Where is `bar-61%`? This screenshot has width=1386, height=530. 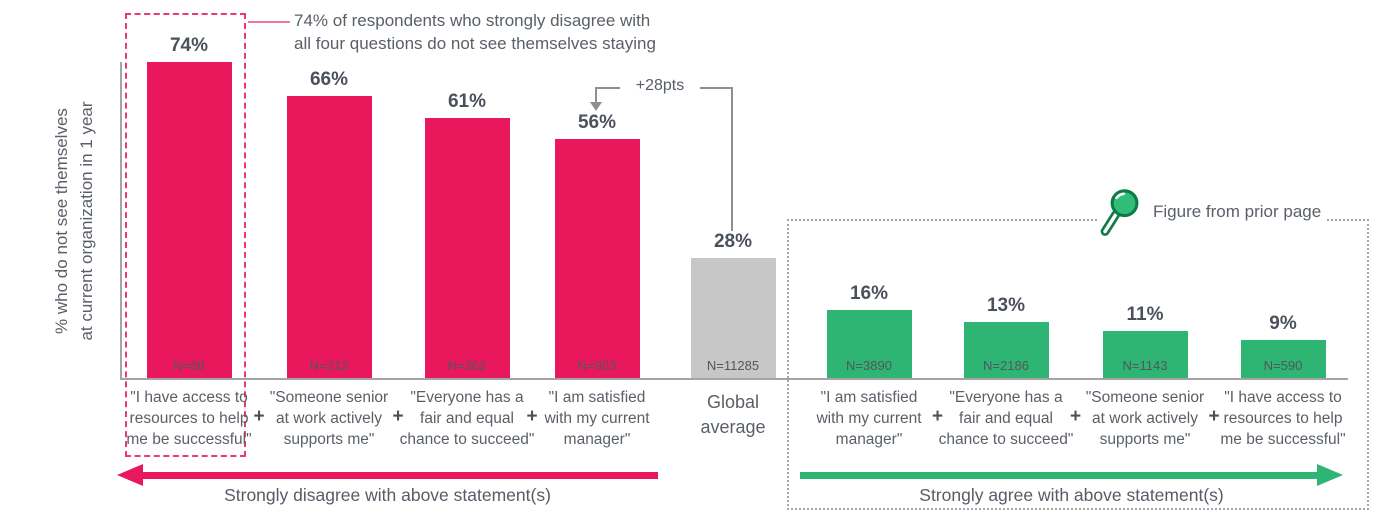 bar-61% is located at coordinates (467, 248).